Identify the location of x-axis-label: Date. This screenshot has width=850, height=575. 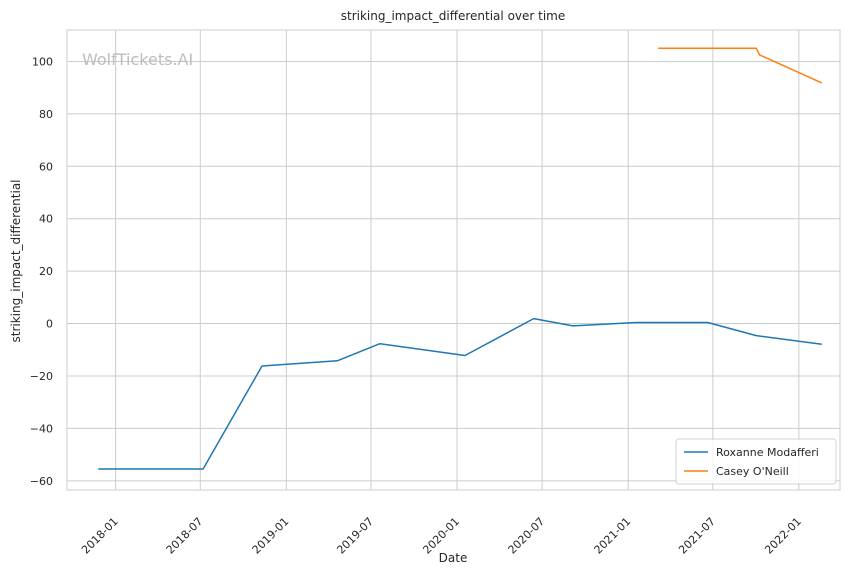
(453, 558).